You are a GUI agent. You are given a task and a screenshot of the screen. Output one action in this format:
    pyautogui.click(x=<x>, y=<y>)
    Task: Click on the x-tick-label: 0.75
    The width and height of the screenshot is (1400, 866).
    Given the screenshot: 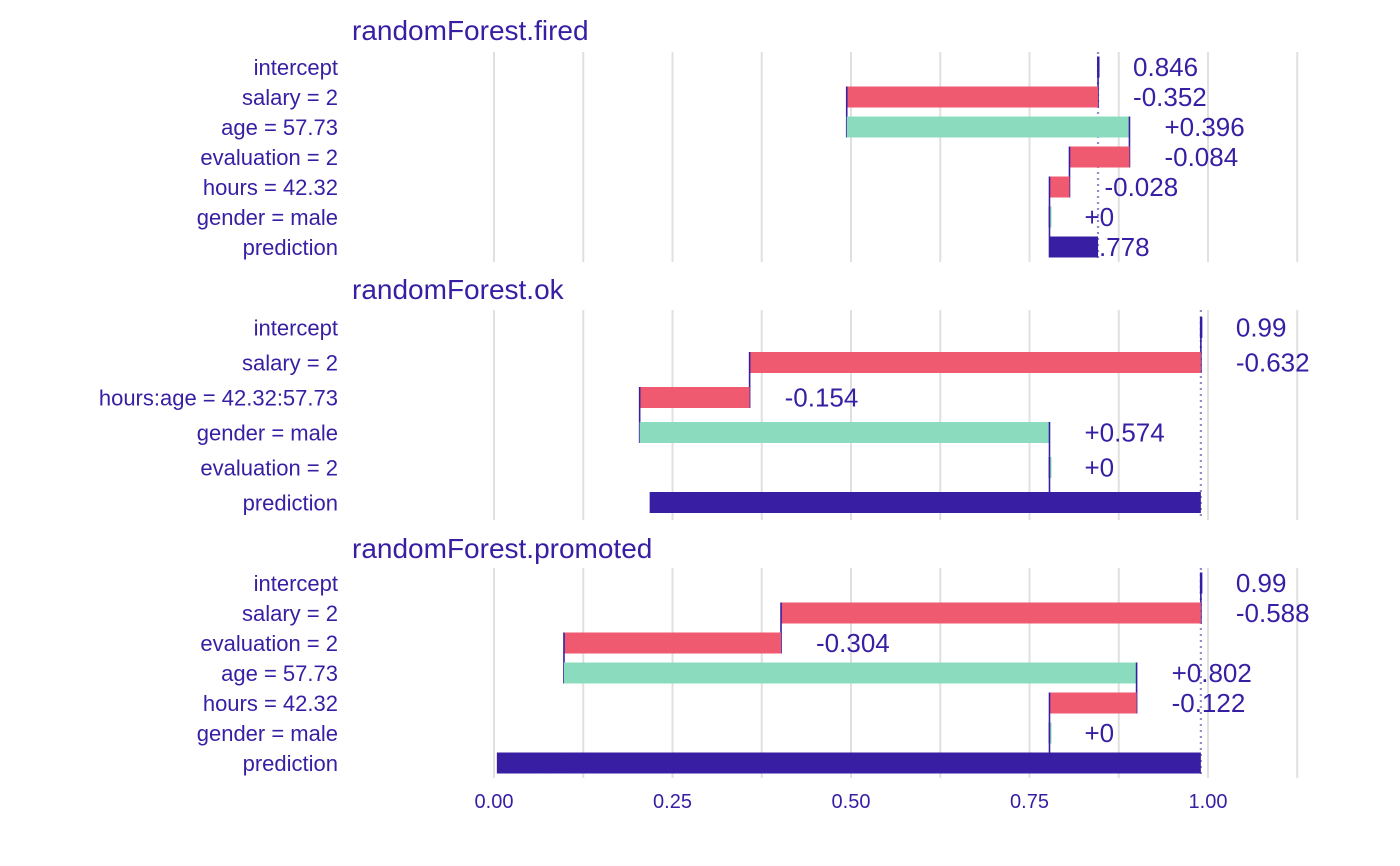 What is the action you would take?
    pyautogui.click(x=1029, y=802)
    